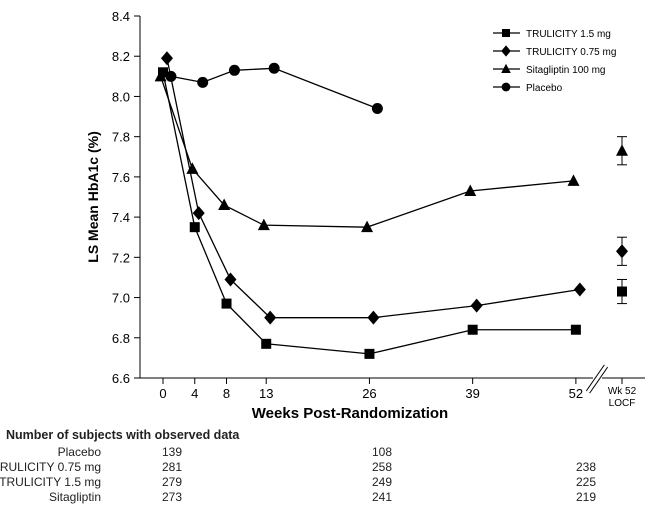  I want to click on row-value: 219, so click(586, 497).